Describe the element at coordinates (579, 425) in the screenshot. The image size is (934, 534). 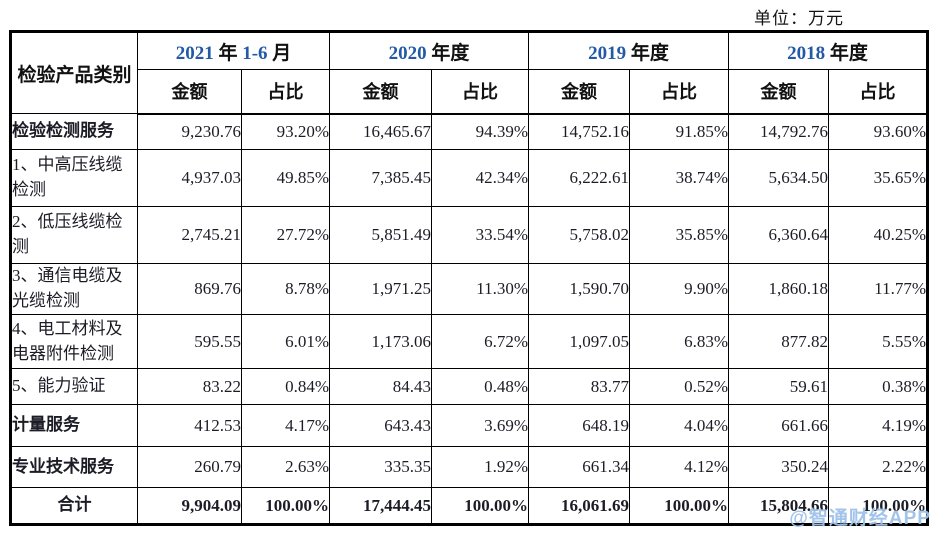
I see `table-cell: 648.19` at that location.